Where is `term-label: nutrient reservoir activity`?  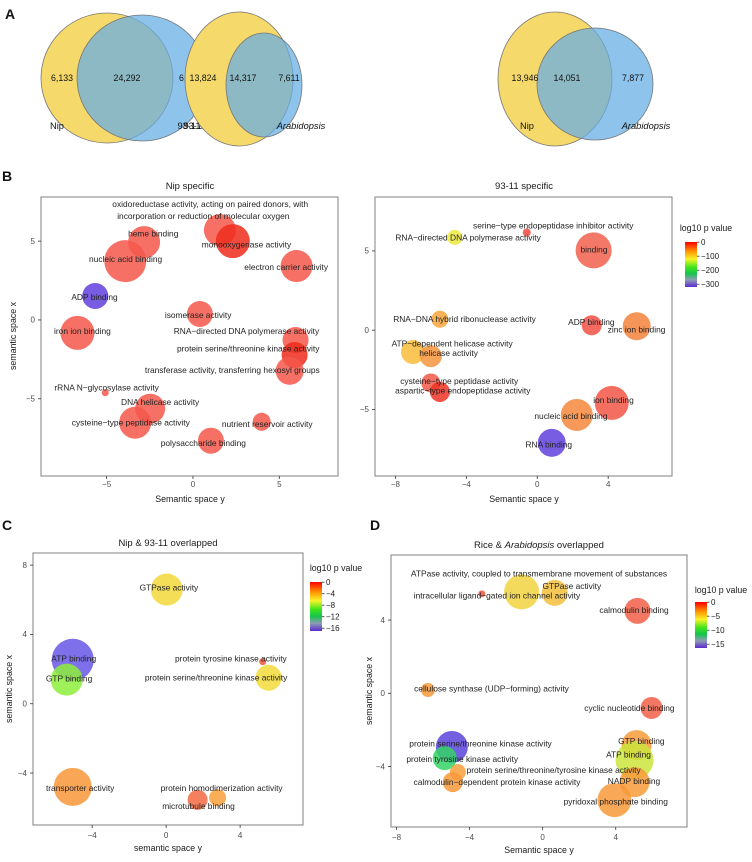 term-label: nutrient reservoir activity is located at coordinates (268, 424).